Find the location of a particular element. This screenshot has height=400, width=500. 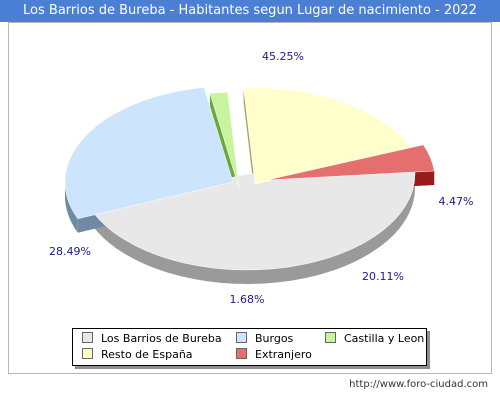

legend-item-los-barrios-de-bureba: Los Barrios de Bureba is located at coordinates (152, 339).